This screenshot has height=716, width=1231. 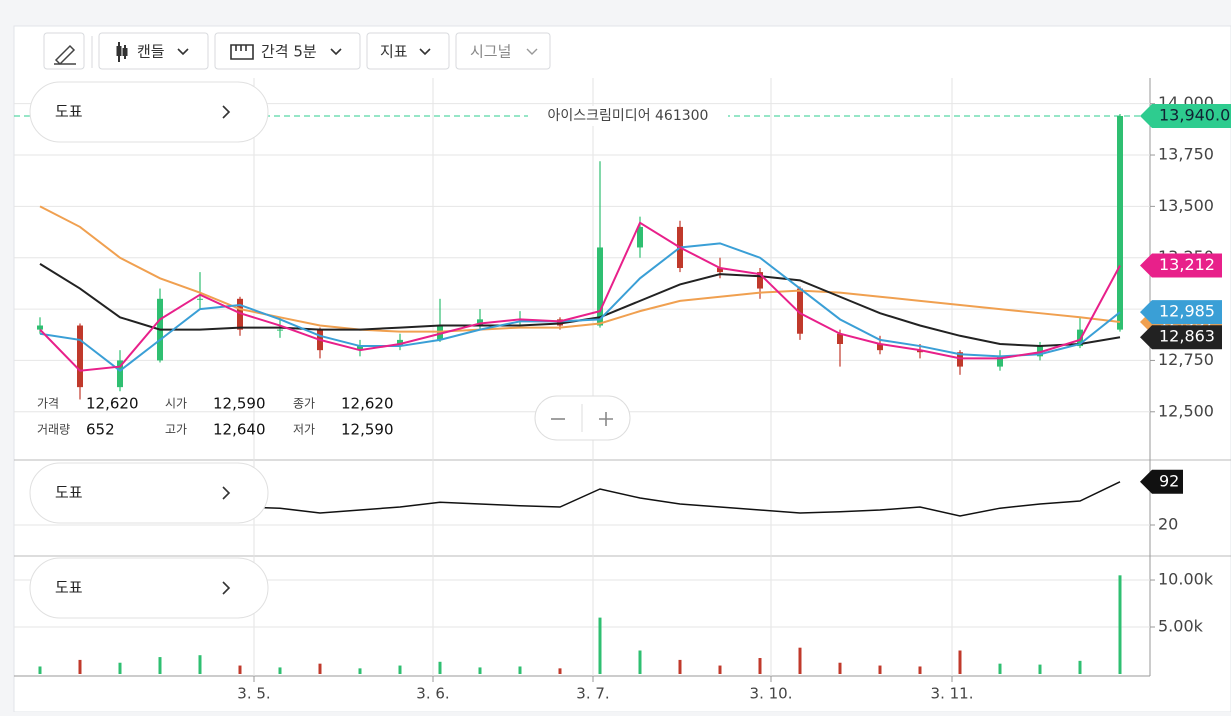 What do you see at coordinates (771, 694) in the screenshot?
I see `x-tick-label: 3. 10.` at bounding box center [771, 694].